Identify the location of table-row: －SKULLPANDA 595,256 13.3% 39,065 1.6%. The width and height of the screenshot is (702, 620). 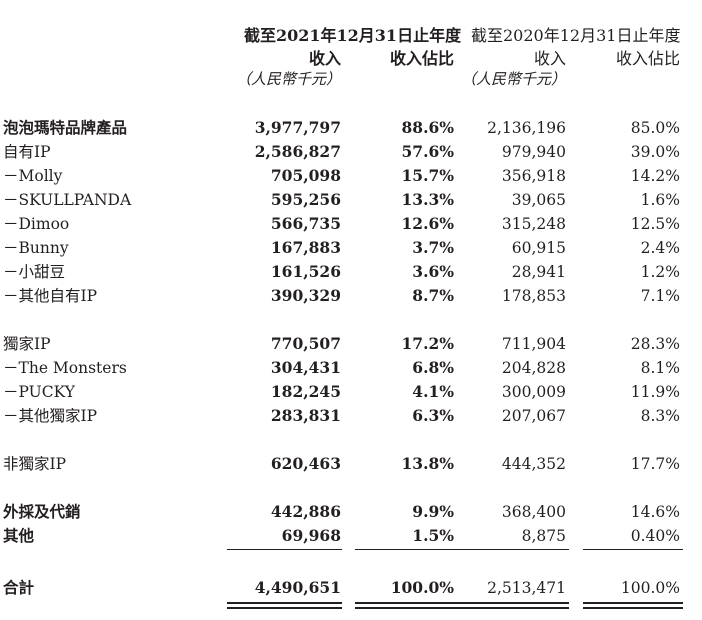
(351, 200).